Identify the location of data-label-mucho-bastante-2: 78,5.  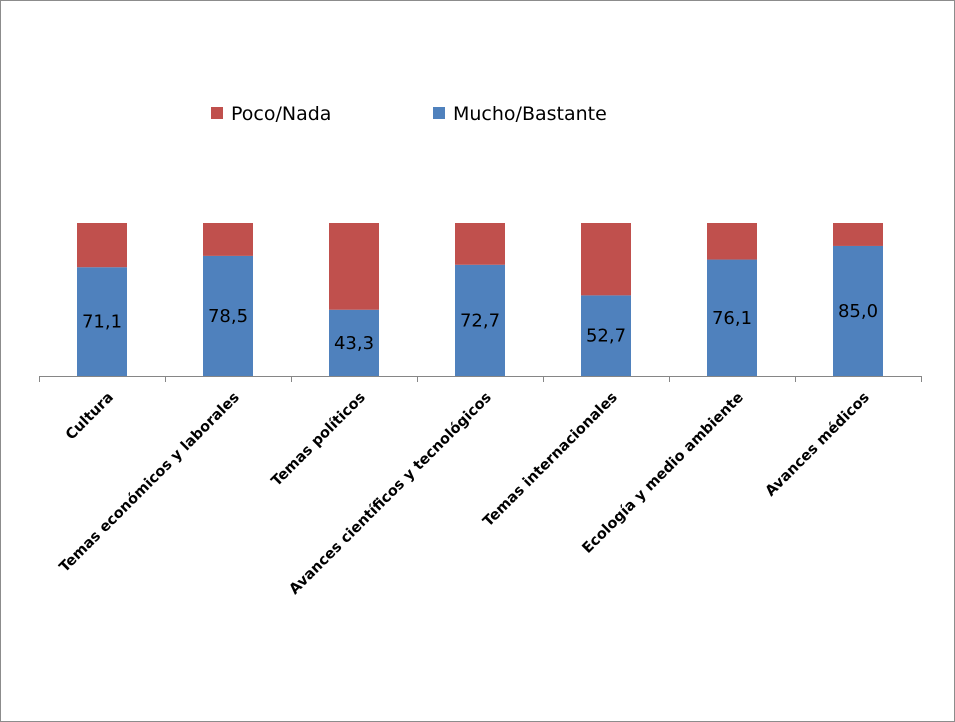
(228, 316).